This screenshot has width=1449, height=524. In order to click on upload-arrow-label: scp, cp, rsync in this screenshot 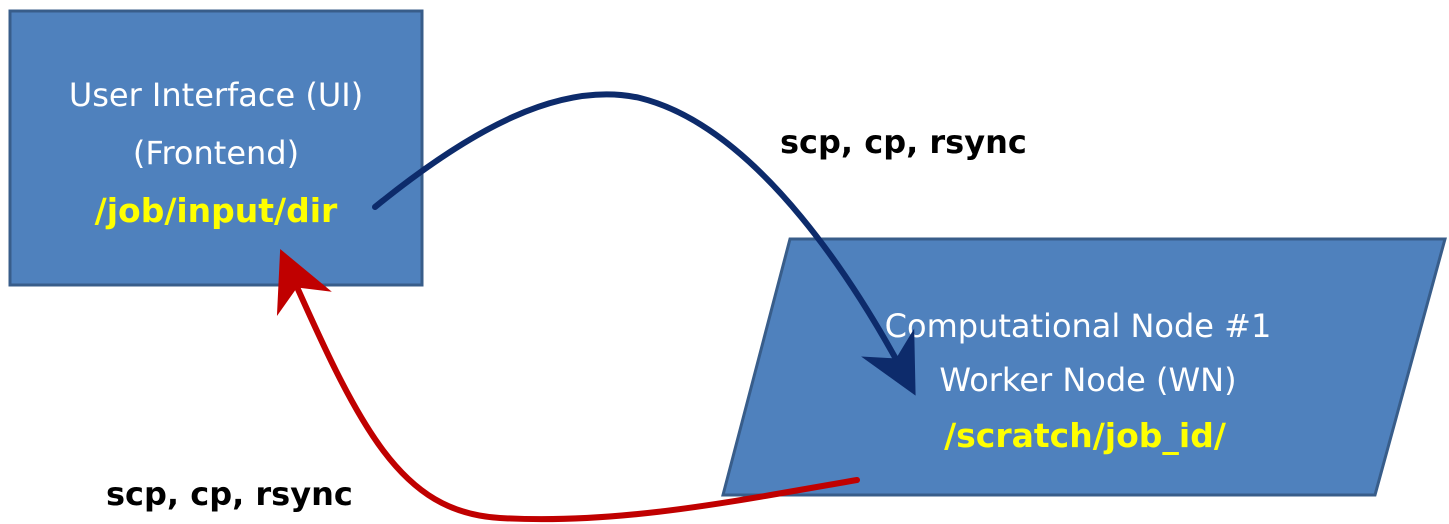, I will do `click(903, 142)`.